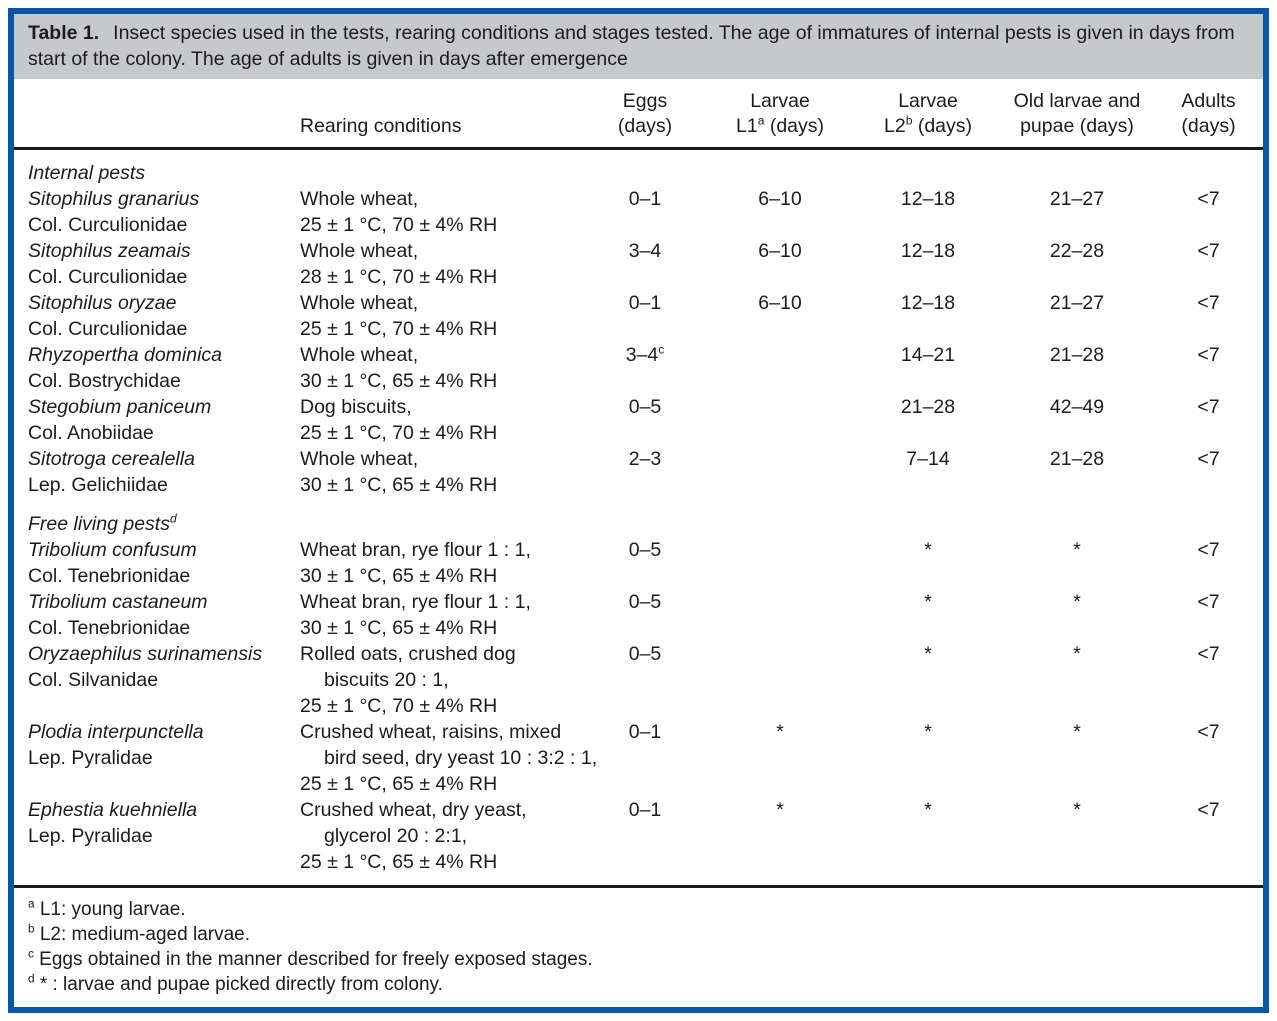 The height and width of the screenshot is (1021, 1277). What do you see at coordinates (928, 303) in the screenshot?
I see `value-cell-larvae-l2: 12–18` at bounding box center [928, 303].